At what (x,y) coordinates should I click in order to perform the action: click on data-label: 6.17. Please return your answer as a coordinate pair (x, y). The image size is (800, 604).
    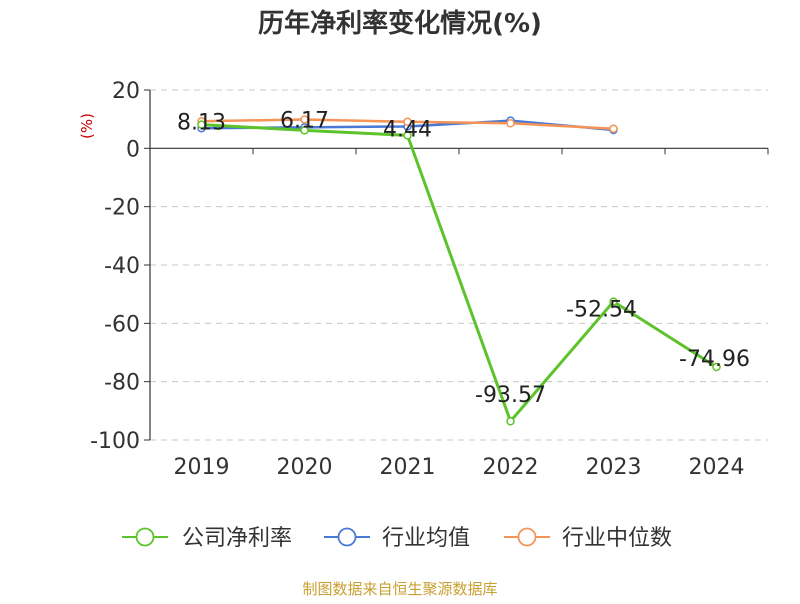
    Looking at the image, I should click on (304, 120).